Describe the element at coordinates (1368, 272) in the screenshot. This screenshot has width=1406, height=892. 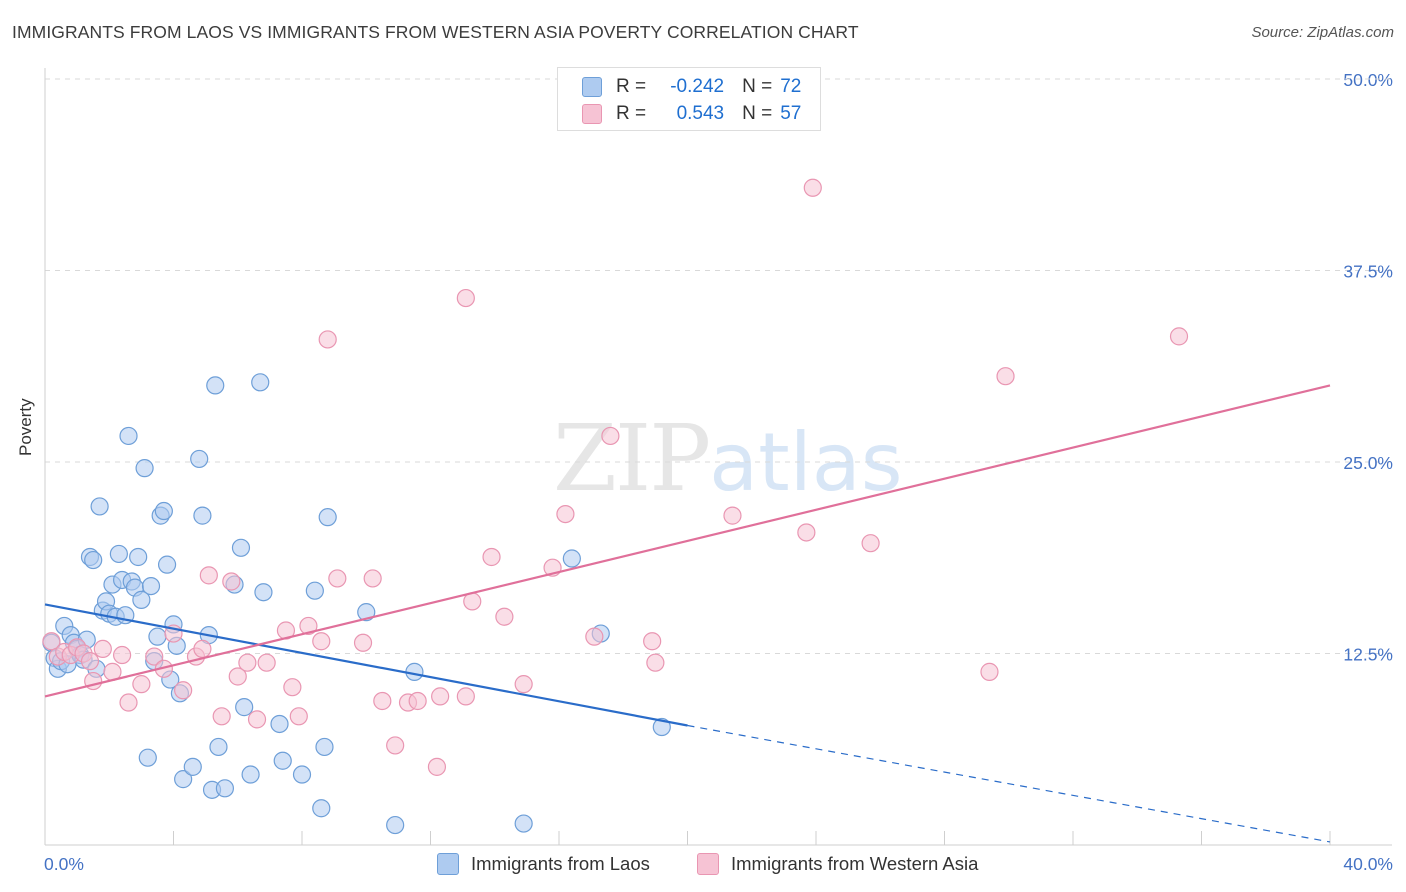
I see `y-tick-label: 37.5%` at that location.